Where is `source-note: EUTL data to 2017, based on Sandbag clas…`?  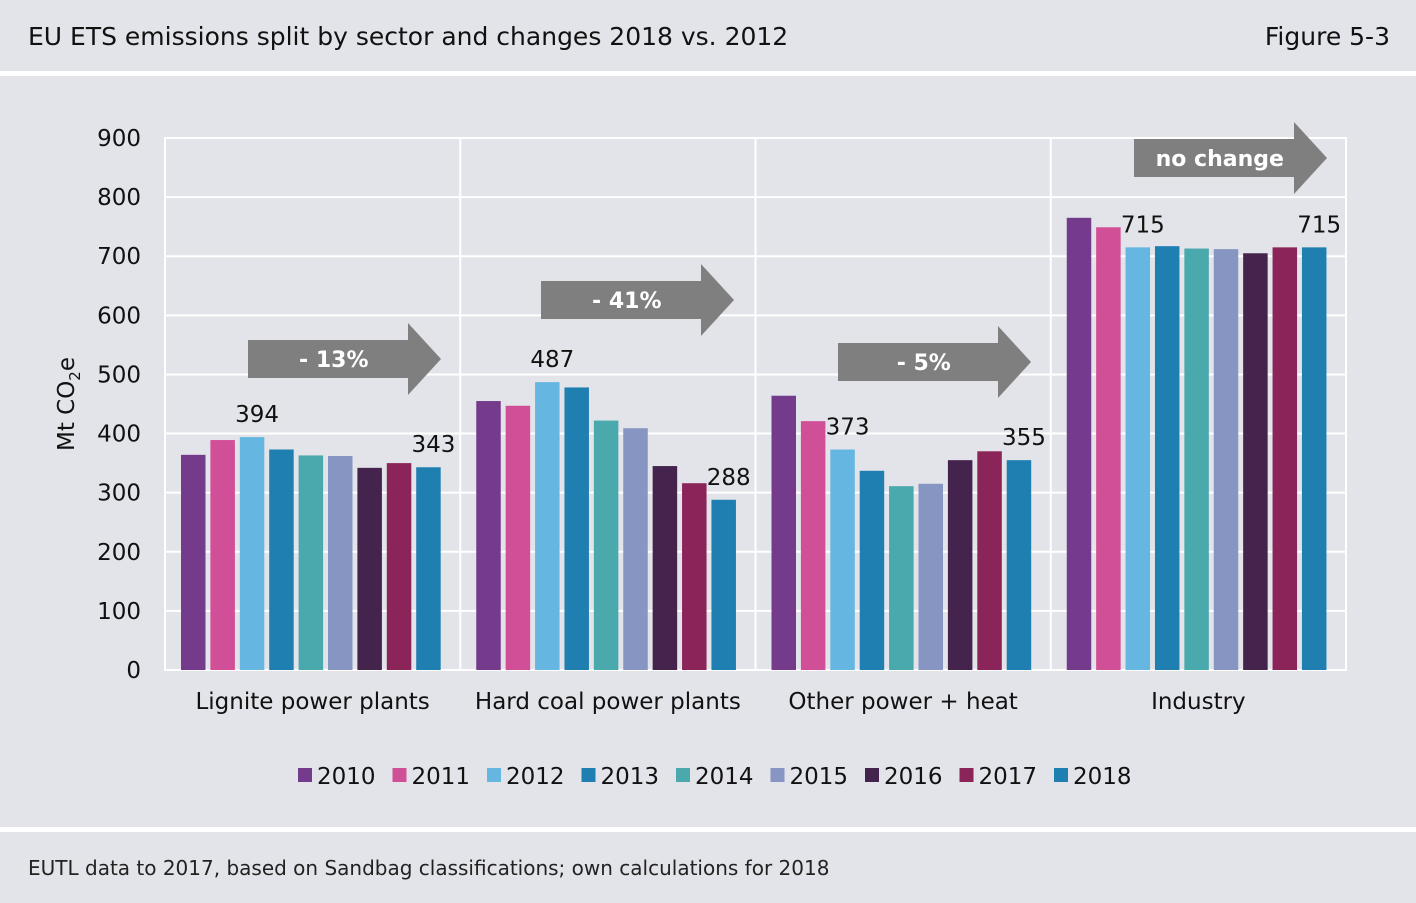 source-note: EUTL data to 2017, based on Sandbag clas… is located at coordinates (429, 868).